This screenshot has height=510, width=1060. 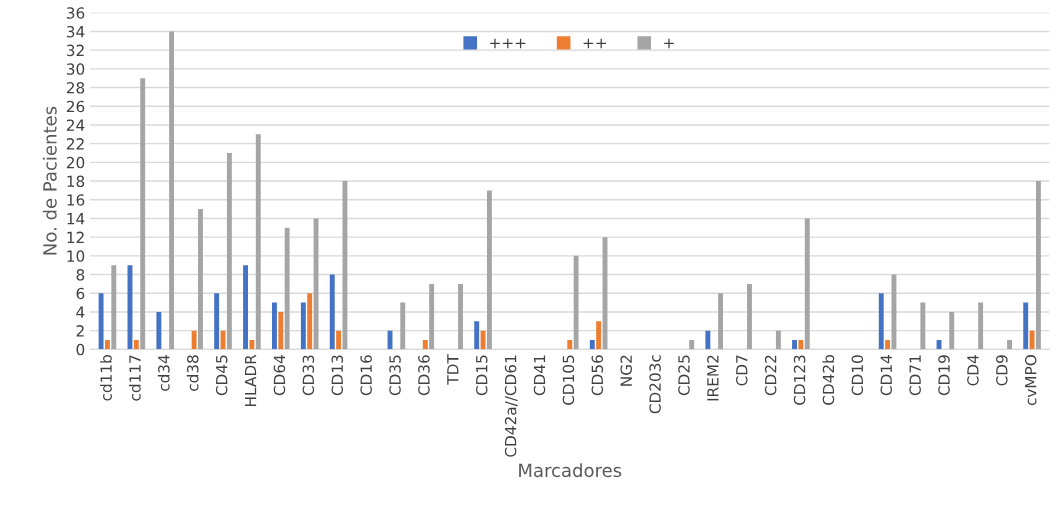 I want to click on x-tick-label: cd117, so click(x=134, y=378).